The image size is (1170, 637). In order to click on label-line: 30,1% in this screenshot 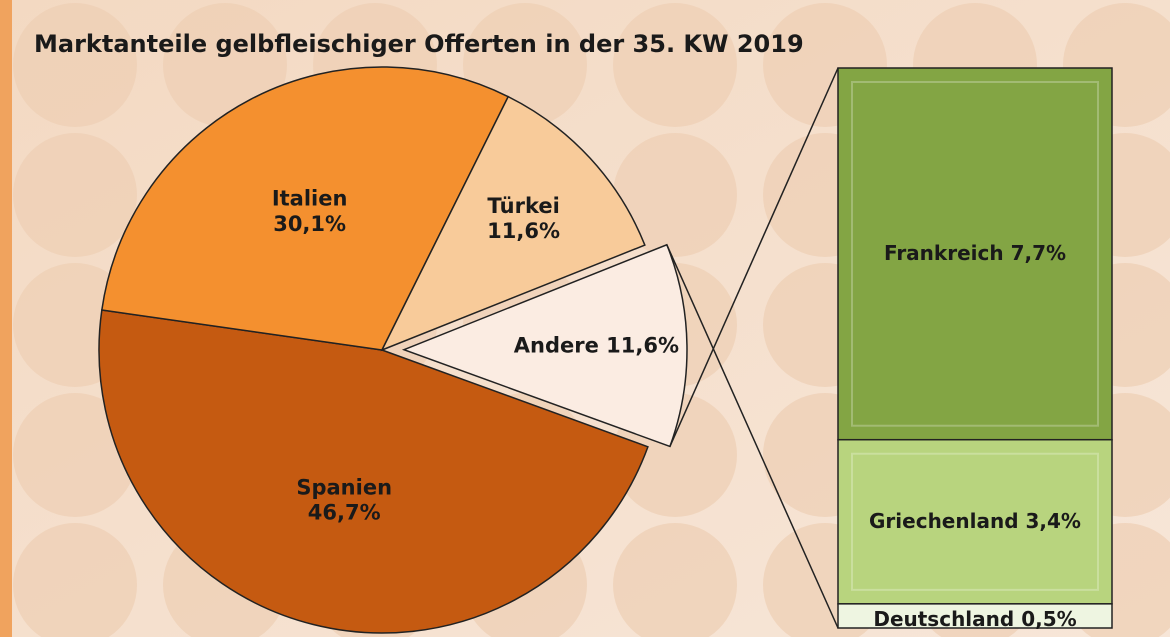, I will do `click(309, 224)`.